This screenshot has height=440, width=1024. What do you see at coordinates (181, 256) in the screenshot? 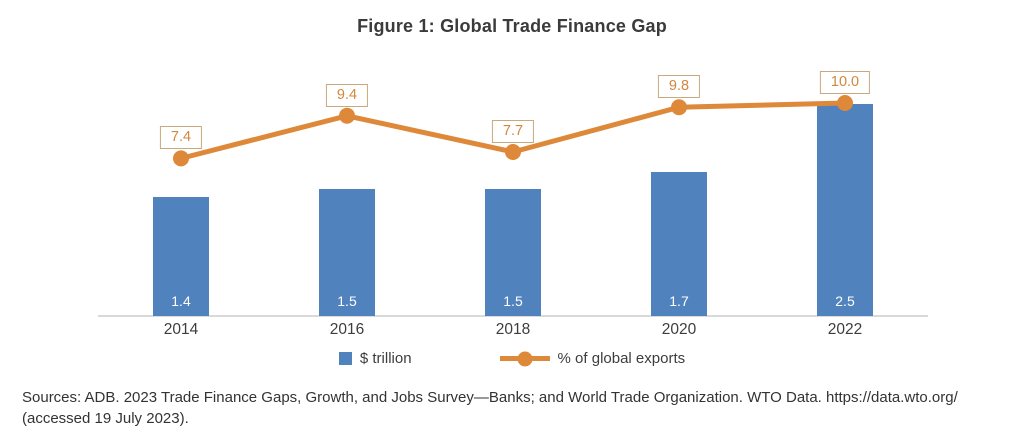
I see `bar-2014: 1.4` at bounding box center [181, 256].